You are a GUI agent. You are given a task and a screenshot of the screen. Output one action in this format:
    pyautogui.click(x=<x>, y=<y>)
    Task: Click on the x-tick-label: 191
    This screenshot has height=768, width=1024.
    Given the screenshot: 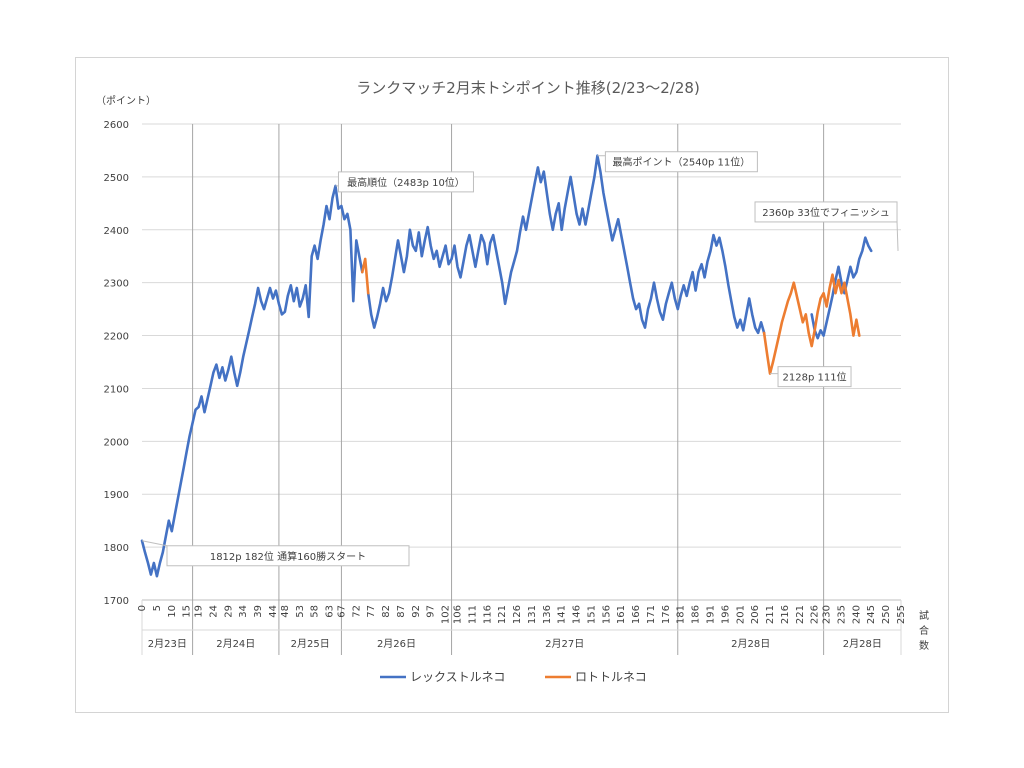 What is the action you would take?
    pyautogui.click(x=711, y=614)
    